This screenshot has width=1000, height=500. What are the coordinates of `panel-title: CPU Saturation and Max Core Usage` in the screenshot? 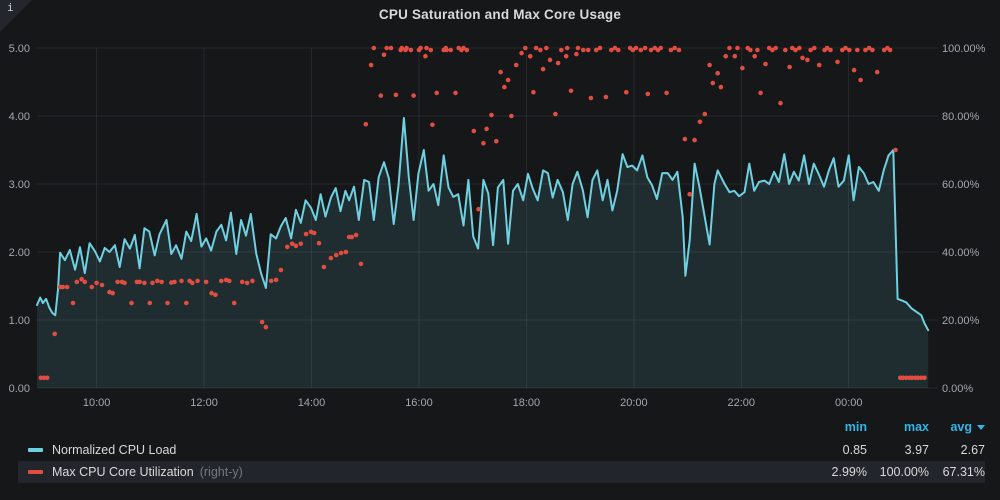 It's located at (500, 14).